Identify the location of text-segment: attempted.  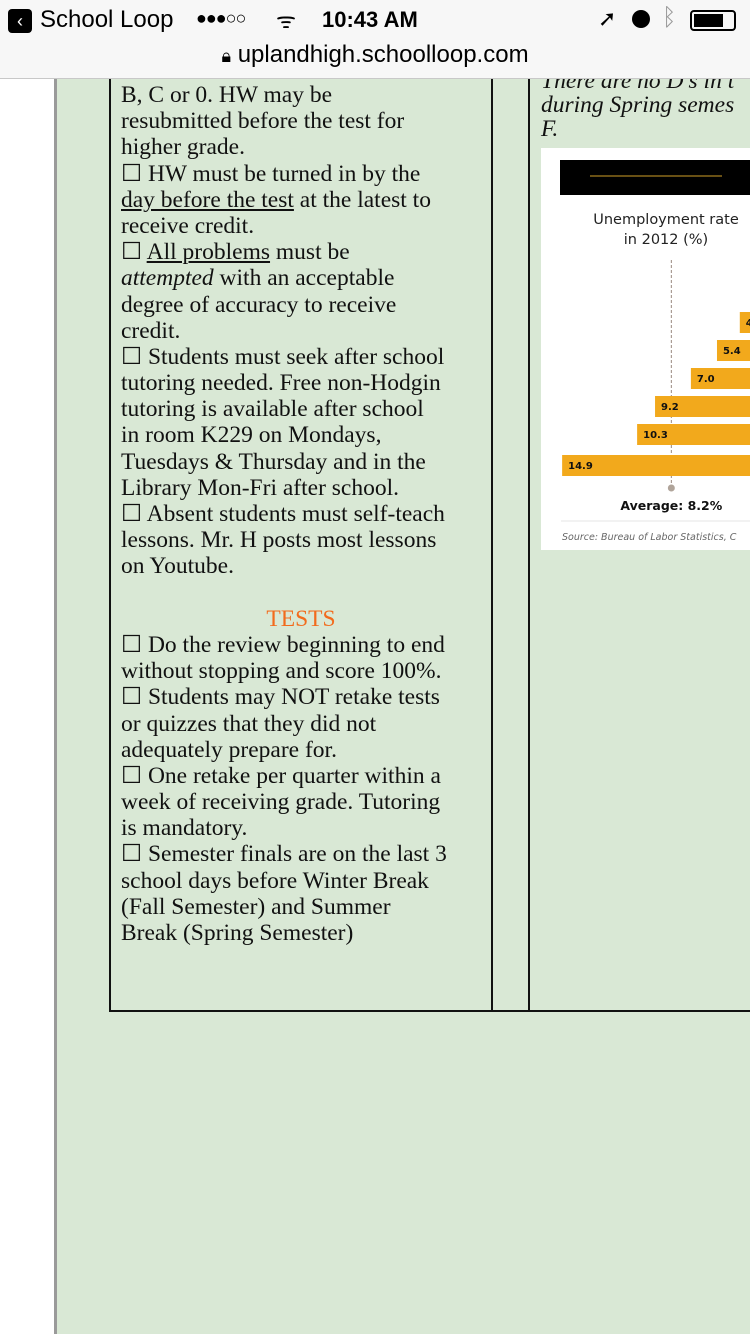
(167, 278).